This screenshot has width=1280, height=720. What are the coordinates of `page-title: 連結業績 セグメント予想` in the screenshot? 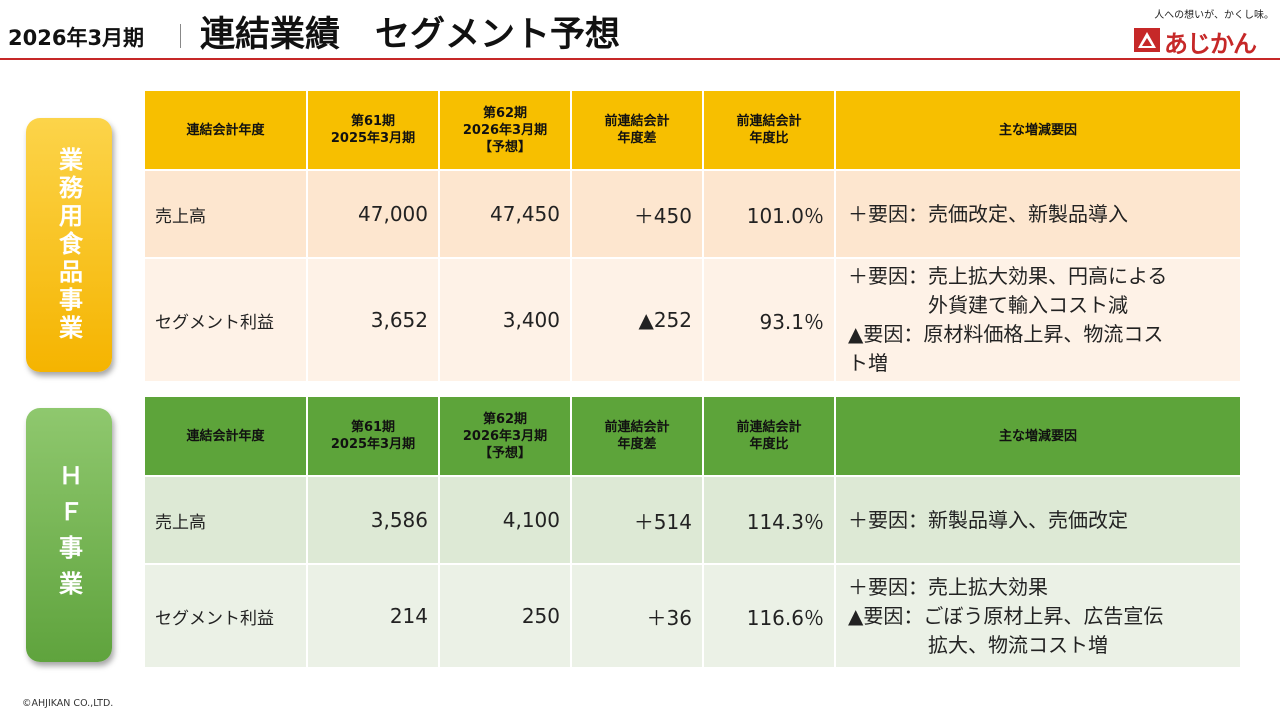 It's located at (410, 35).